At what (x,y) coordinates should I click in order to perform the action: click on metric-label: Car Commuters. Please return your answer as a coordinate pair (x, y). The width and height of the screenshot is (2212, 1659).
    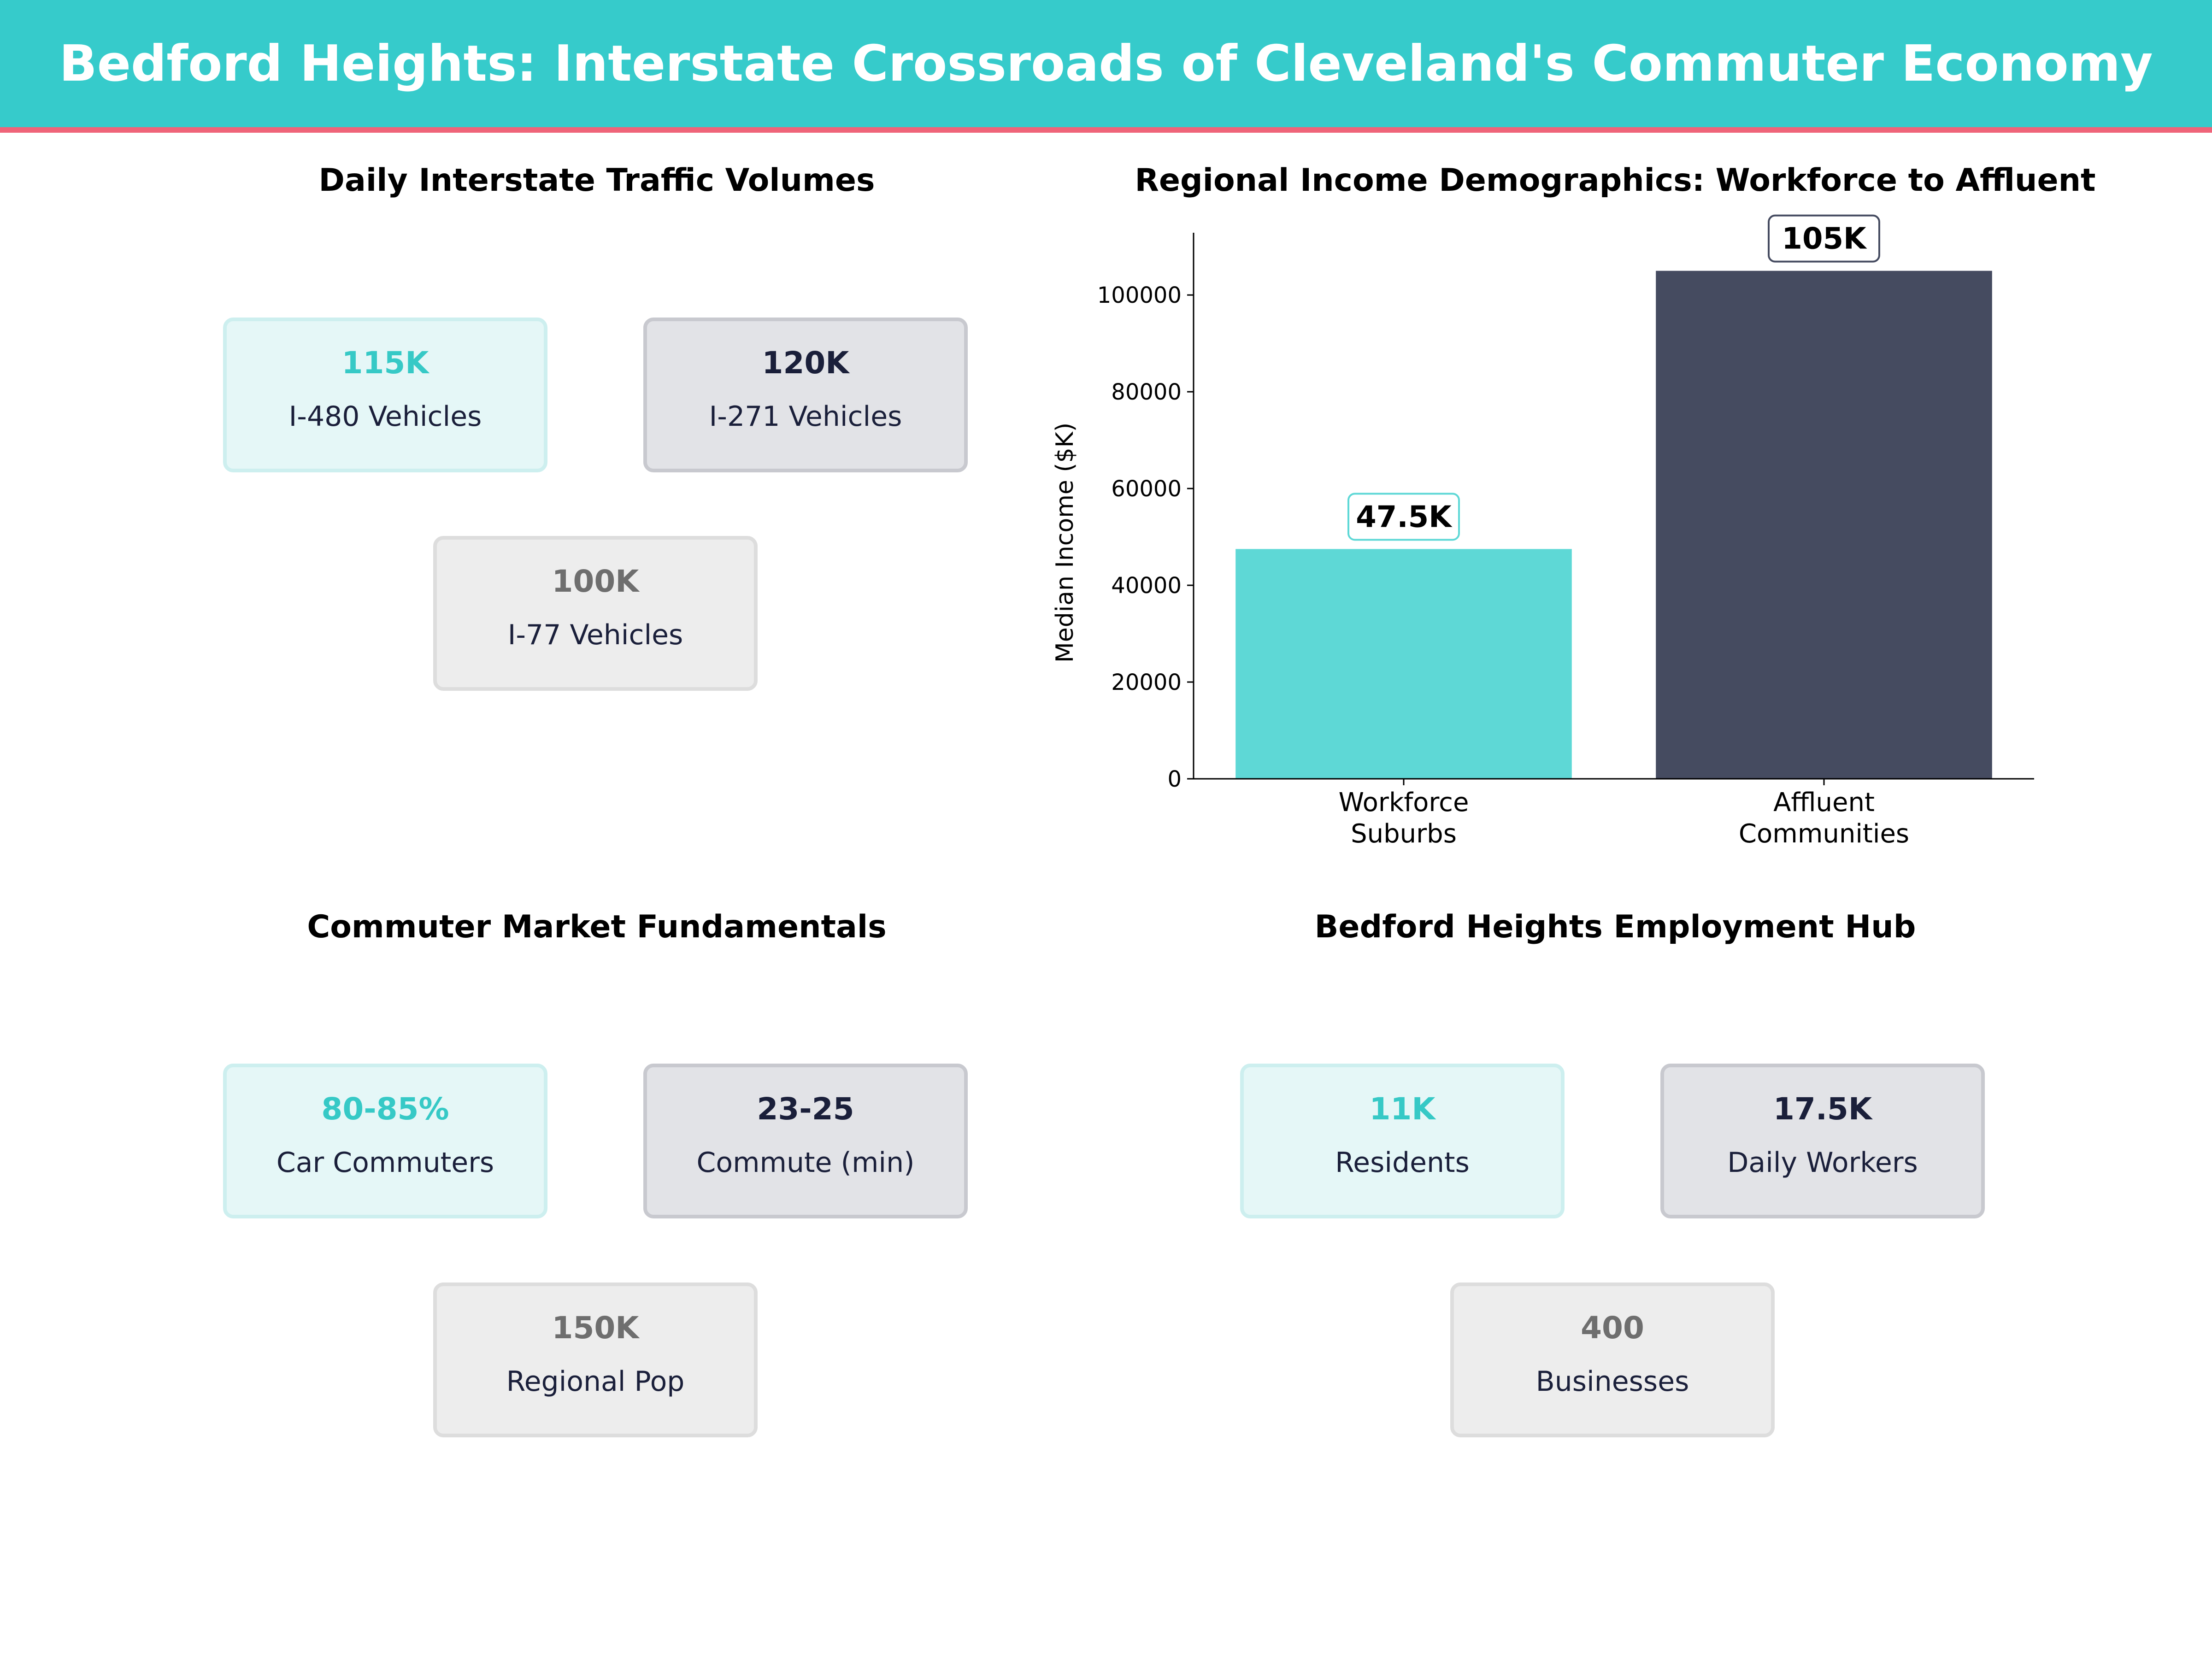
    Looking at the image, I should click on (385, 1163).